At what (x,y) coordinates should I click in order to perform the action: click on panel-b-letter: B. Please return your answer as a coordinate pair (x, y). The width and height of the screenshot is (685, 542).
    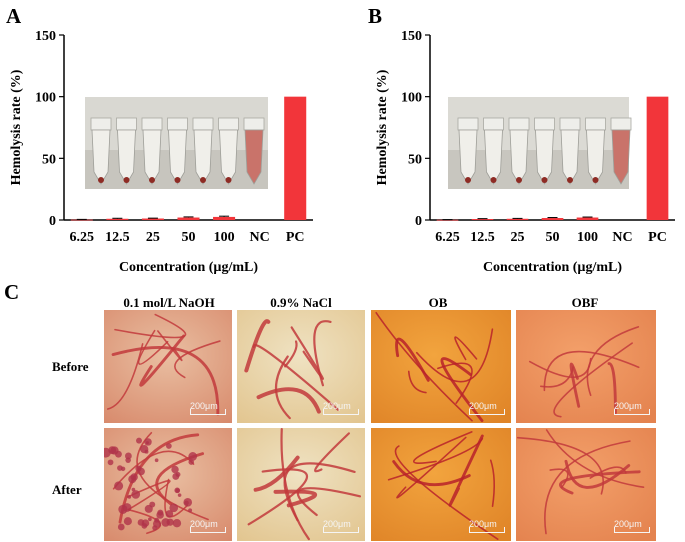
    Looking at the image, I should click on (375, 16).